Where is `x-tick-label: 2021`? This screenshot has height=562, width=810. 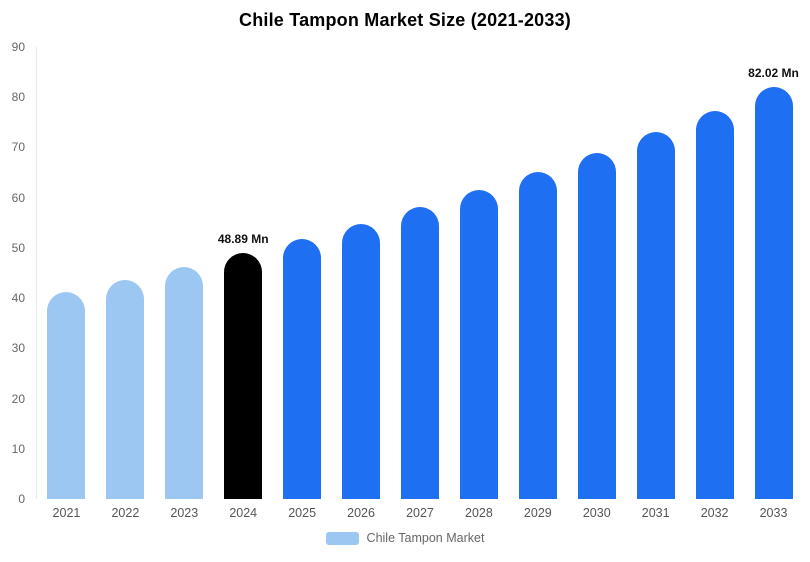
x-tick-label: 2021 is located at coordinates (66, 513).